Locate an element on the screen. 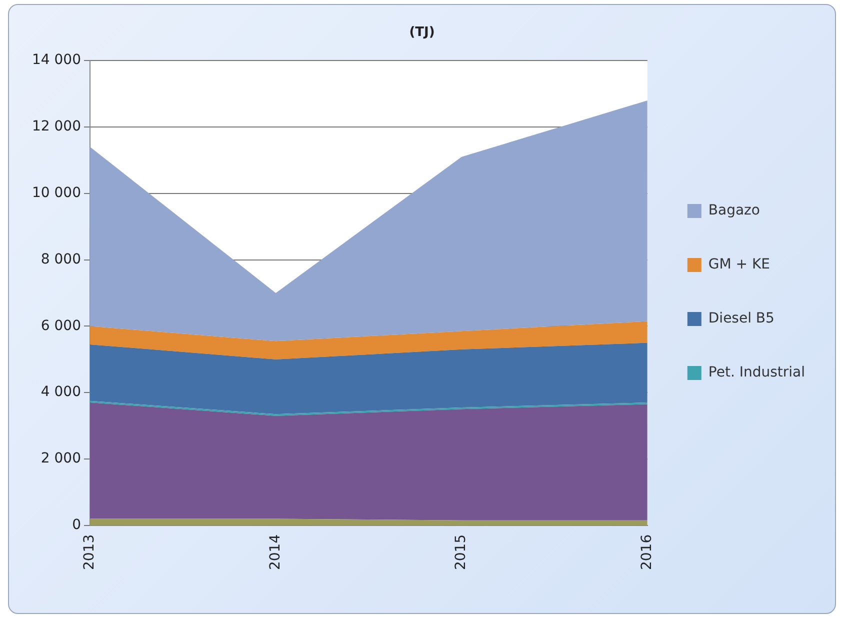  x-tick-label: 2016 is located at coordinates (647, 552).